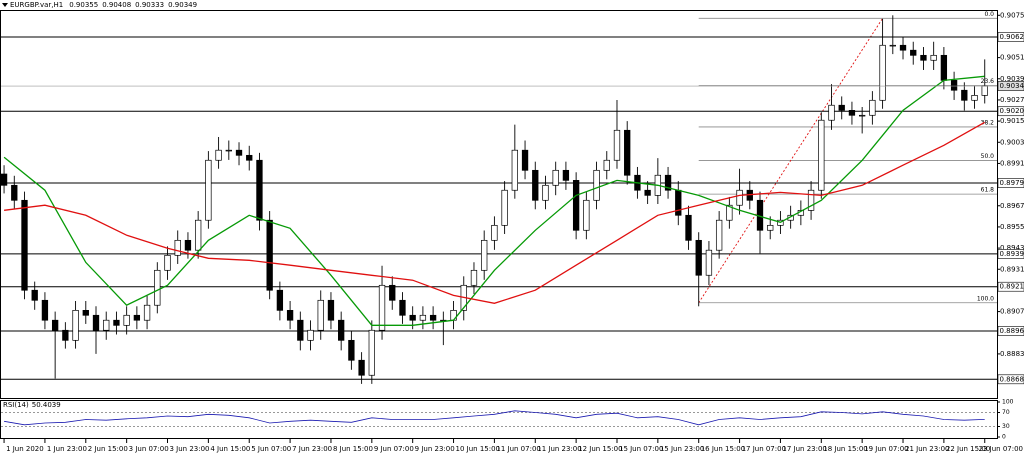 This screenshot has width=1024, height=454. Describe the element at coordinates (790, 161) in the screenshot. I see `trendline` at that location.